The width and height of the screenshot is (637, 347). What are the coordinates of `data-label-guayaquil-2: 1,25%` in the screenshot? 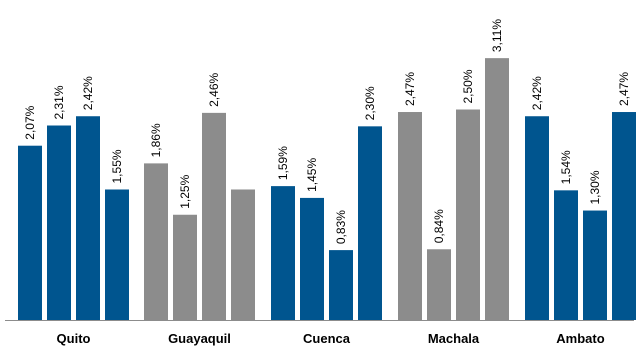 It's located at (185, 191).